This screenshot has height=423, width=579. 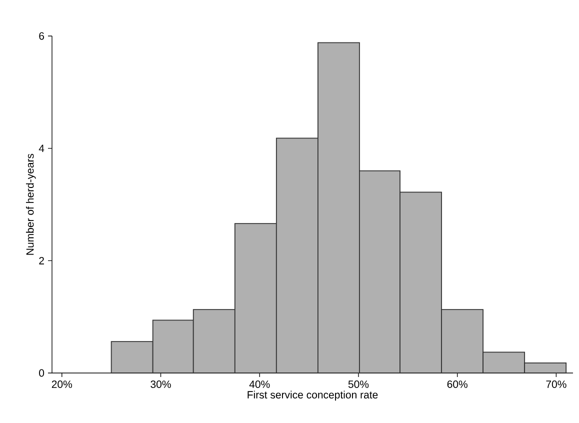 I want to click on y-tick-label: 0, so click(x=41, y=373).